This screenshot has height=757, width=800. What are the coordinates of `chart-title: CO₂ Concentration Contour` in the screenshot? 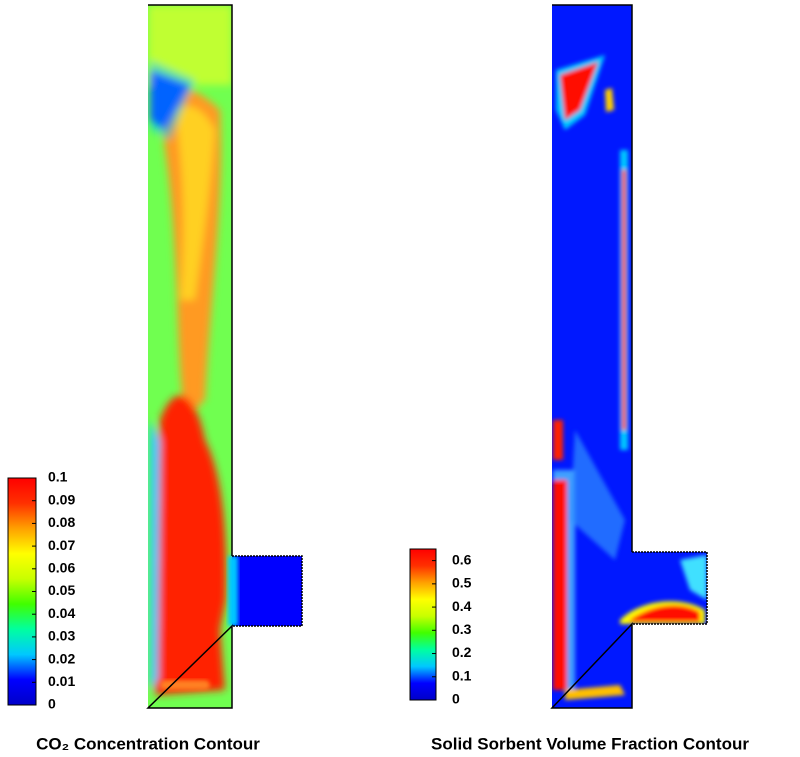 It's located at (148, 743).